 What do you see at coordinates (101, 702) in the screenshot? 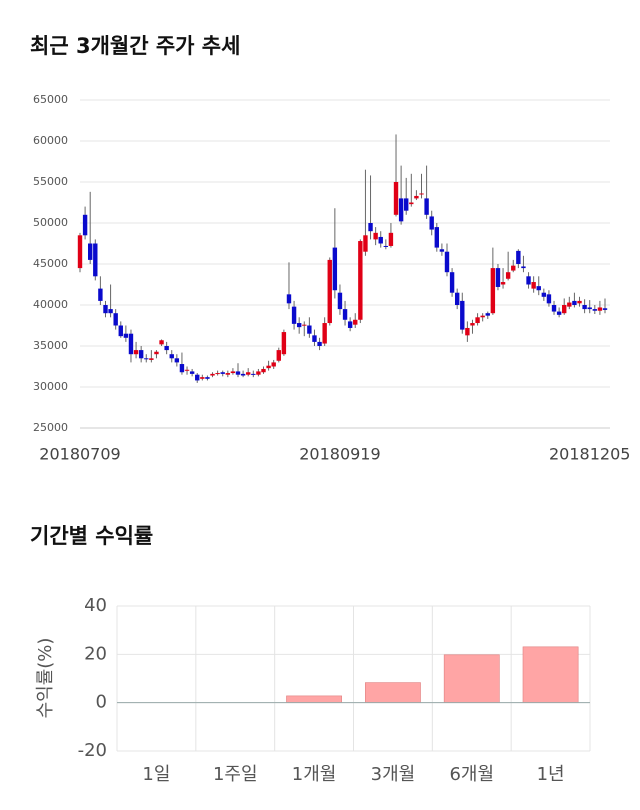
I see `y-tick-label: 0` at bounding box center [101, 702].